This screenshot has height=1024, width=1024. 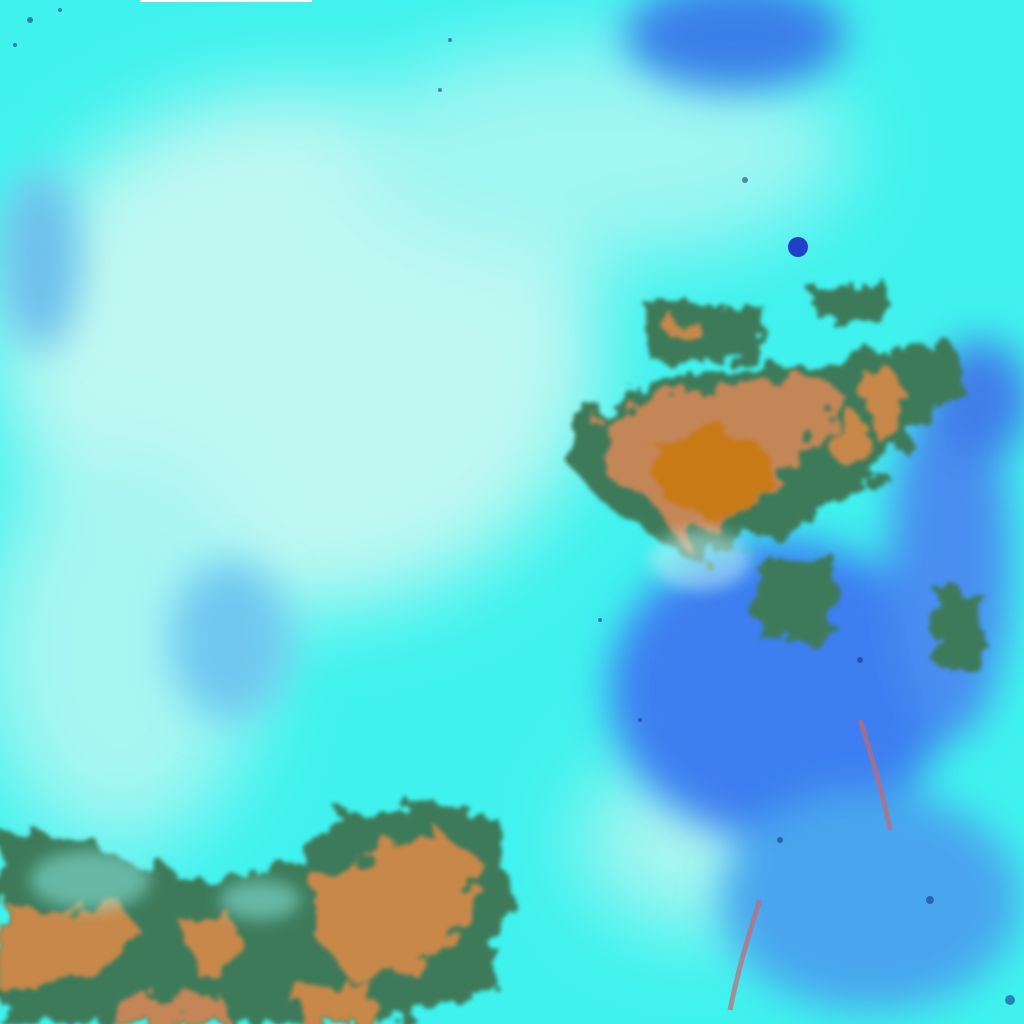 What do you see at coordinates (240, 927) in the screenshot?
I see `land-orange-south` at bounding box center [240, 927].